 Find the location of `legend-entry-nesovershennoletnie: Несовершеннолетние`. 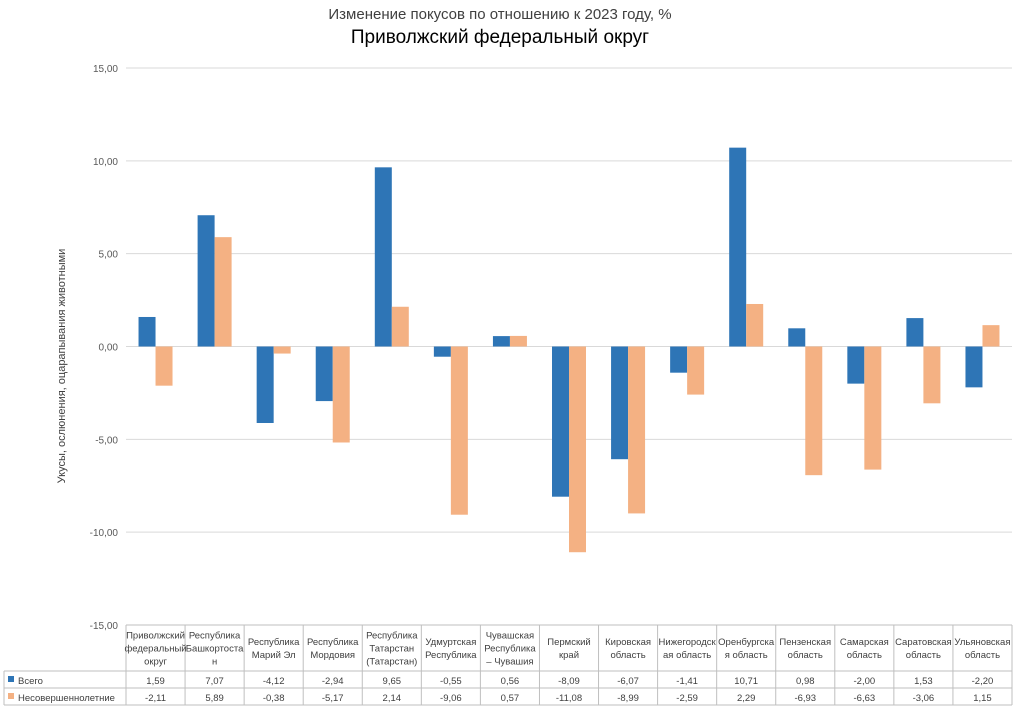

legend-entry-nesovershennoletnie: Несовершеннолетние is located at coordinates (66, 698).